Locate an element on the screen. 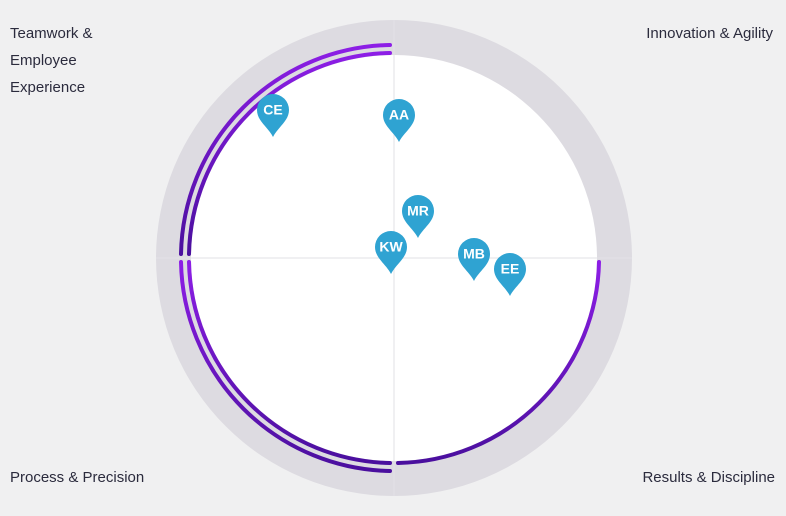 Image resolution: width=786 pixels, height=516 pixels. pin-label: MR is located at coordinates (418, 211).